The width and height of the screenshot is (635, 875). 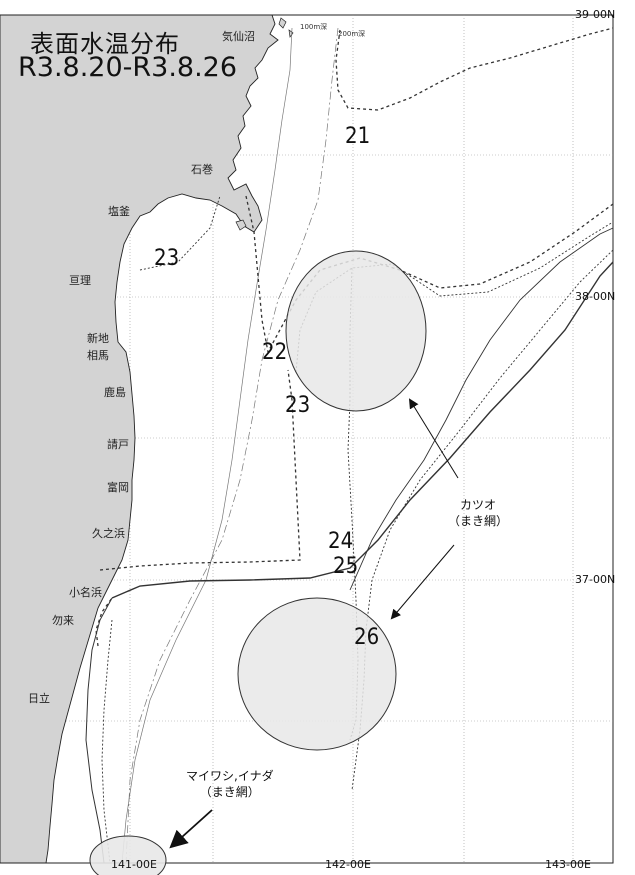 I want to click on place-ukedo: 請戸, so click(x=118, y=444).